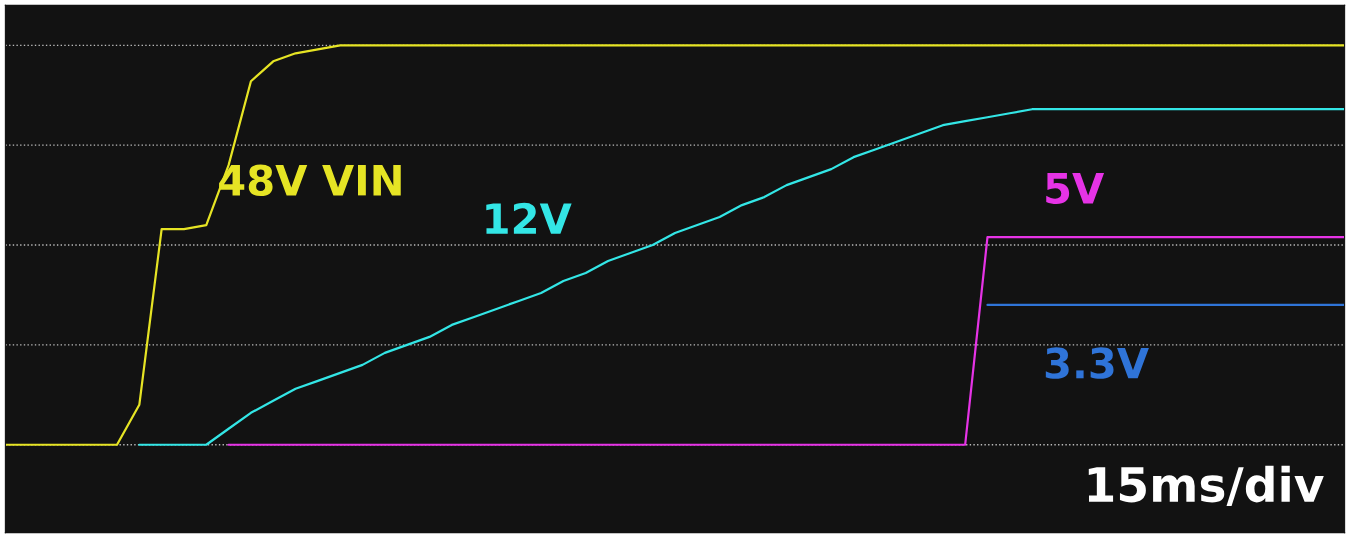 Image resolution: width=1350 pixels, height=538 pixels. Describe the element at coordinates (1075, 188) in the screenshot. I see `series-label: 5V` at that location.